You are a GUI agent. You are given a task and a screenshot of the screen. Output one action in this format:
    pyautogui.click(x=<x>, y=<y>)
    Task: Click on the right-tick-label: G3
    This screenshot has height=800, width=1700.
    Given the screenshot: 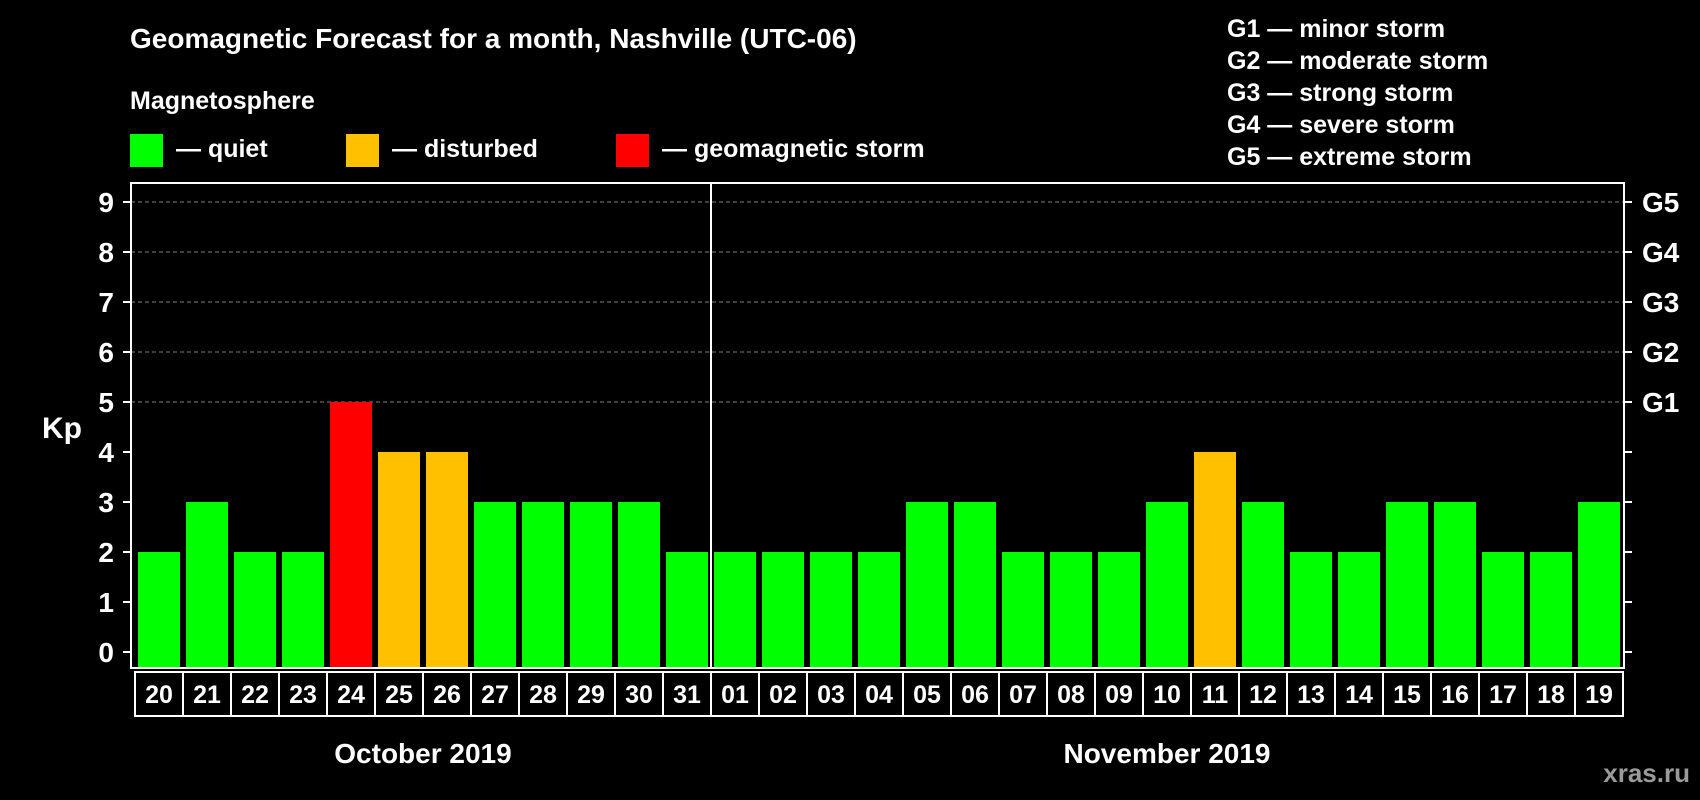 What is the action you would take?
    pyautogui.click(x=1660, y=302)
    